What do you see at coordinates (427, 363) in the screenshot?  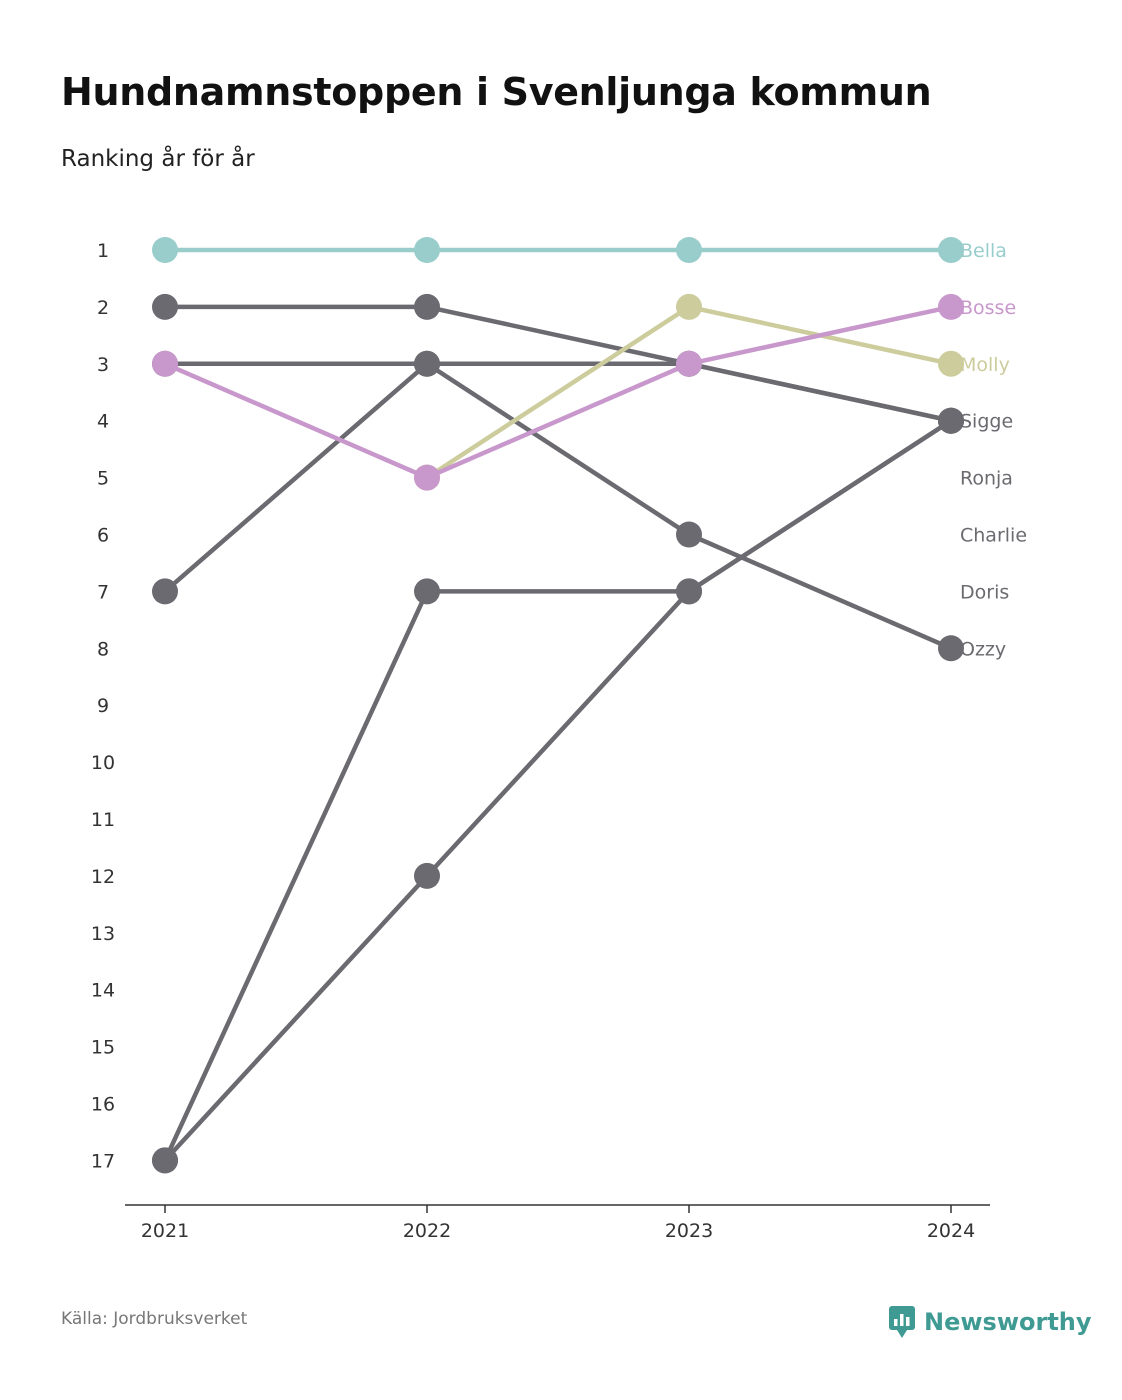 I see `point-ronja-2022` at bounding box center [427, 363].